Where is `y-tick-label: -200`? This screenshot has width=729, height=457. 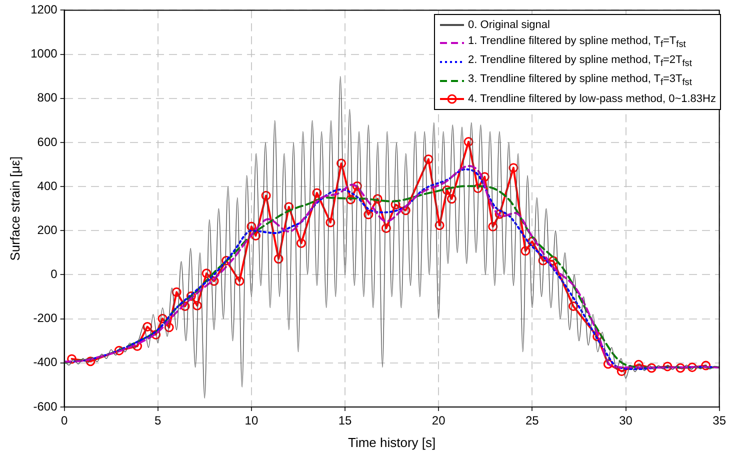
y-tick-label: -200 is located at coordinates (45, 318).